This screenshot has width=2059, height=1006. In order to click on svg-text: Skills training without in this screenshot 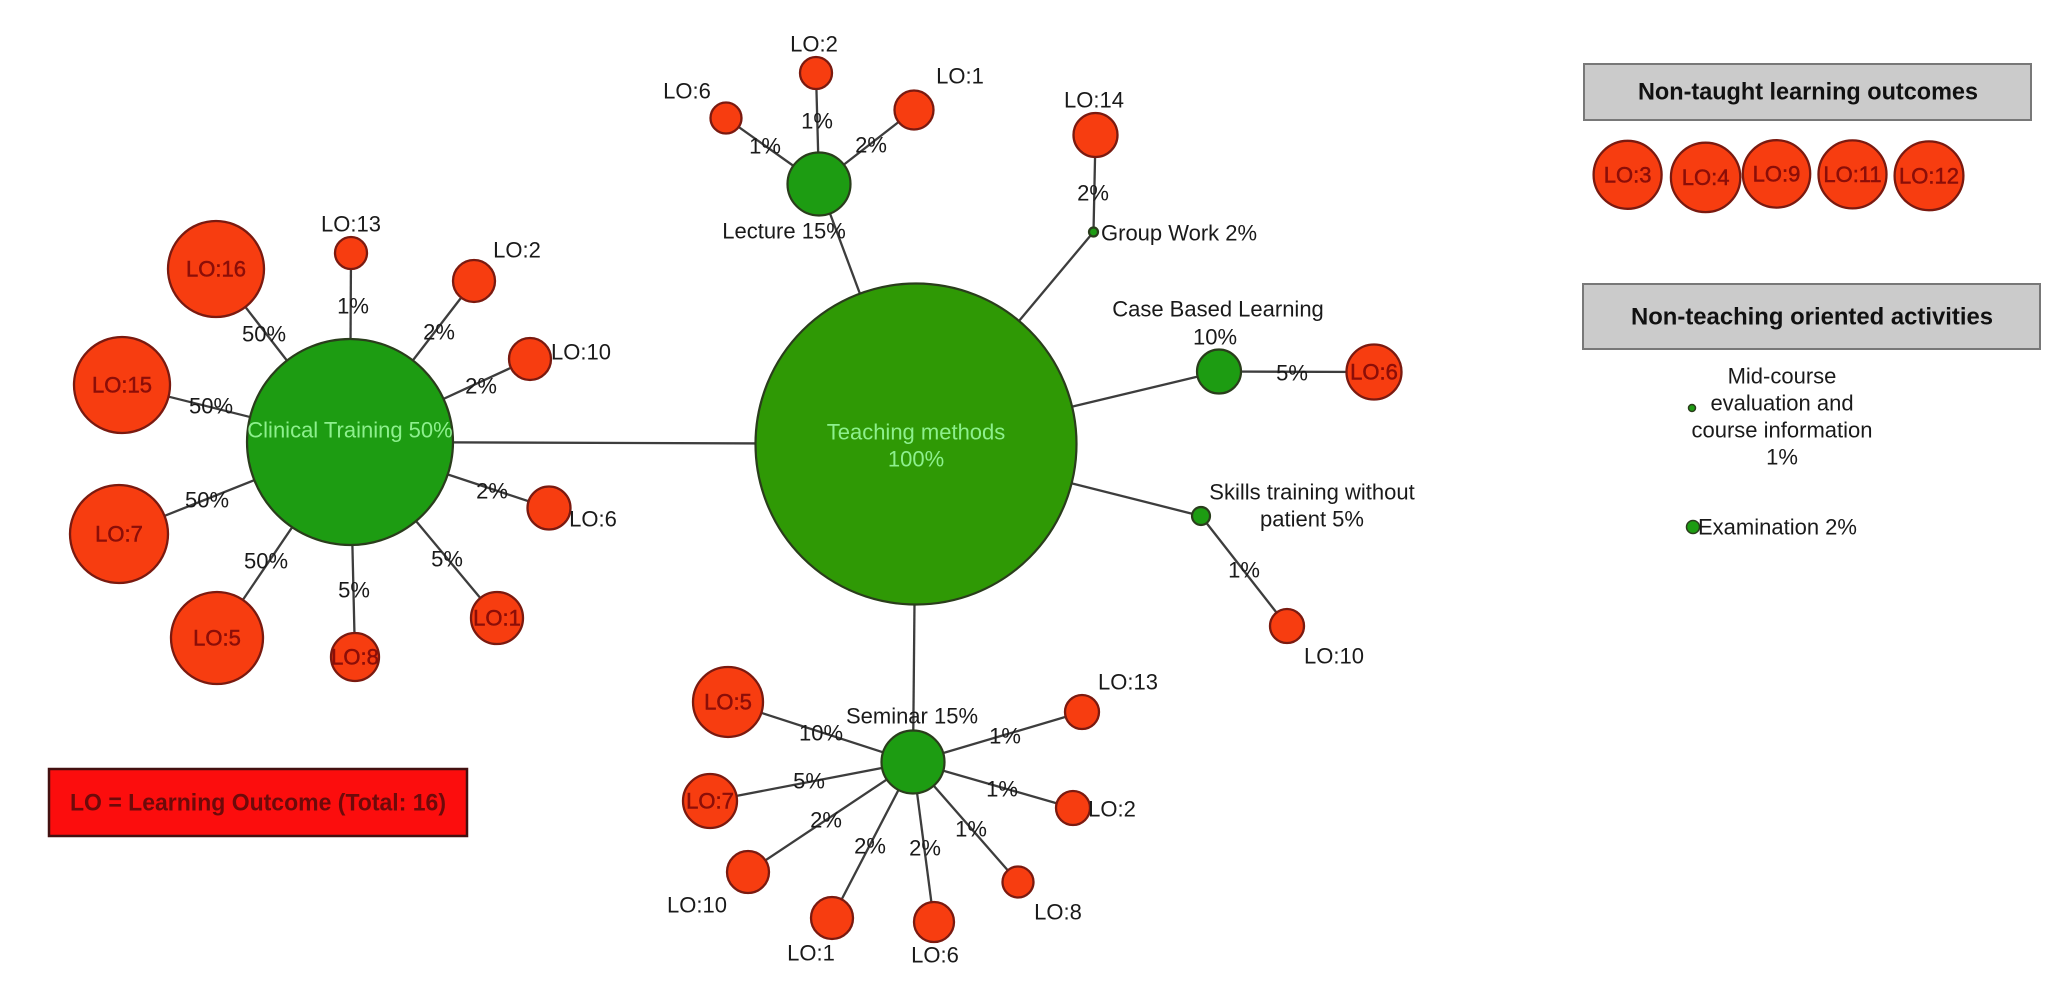, I will do `click(1311, 492)`.